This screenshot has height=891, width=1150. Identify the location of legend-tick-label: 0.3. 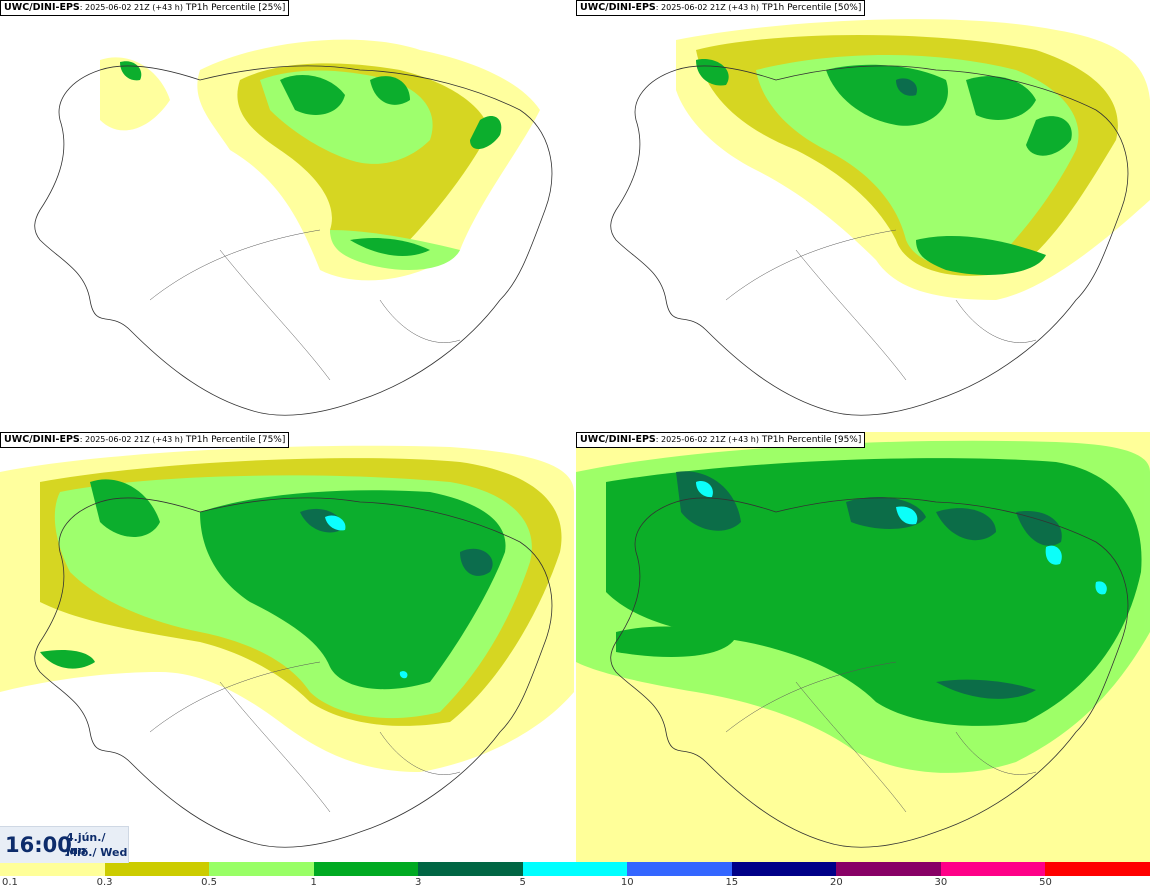
(104, 882).